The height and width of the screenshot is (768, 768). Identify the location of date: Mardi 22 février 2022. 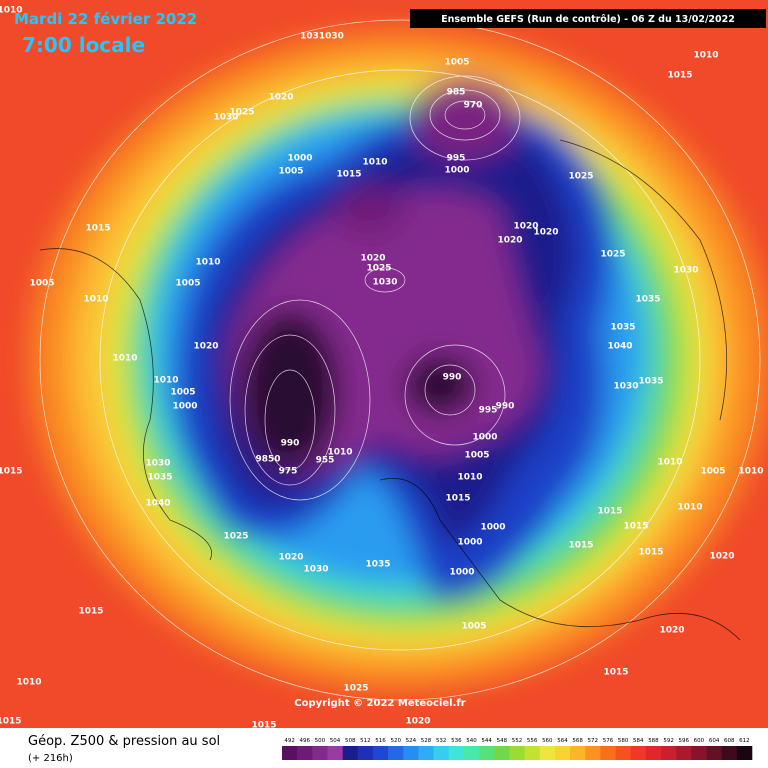
(105, 19).